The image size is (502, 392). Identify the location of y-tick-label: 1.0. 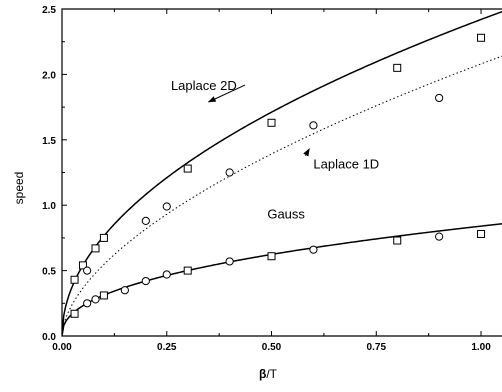
(49, 206).